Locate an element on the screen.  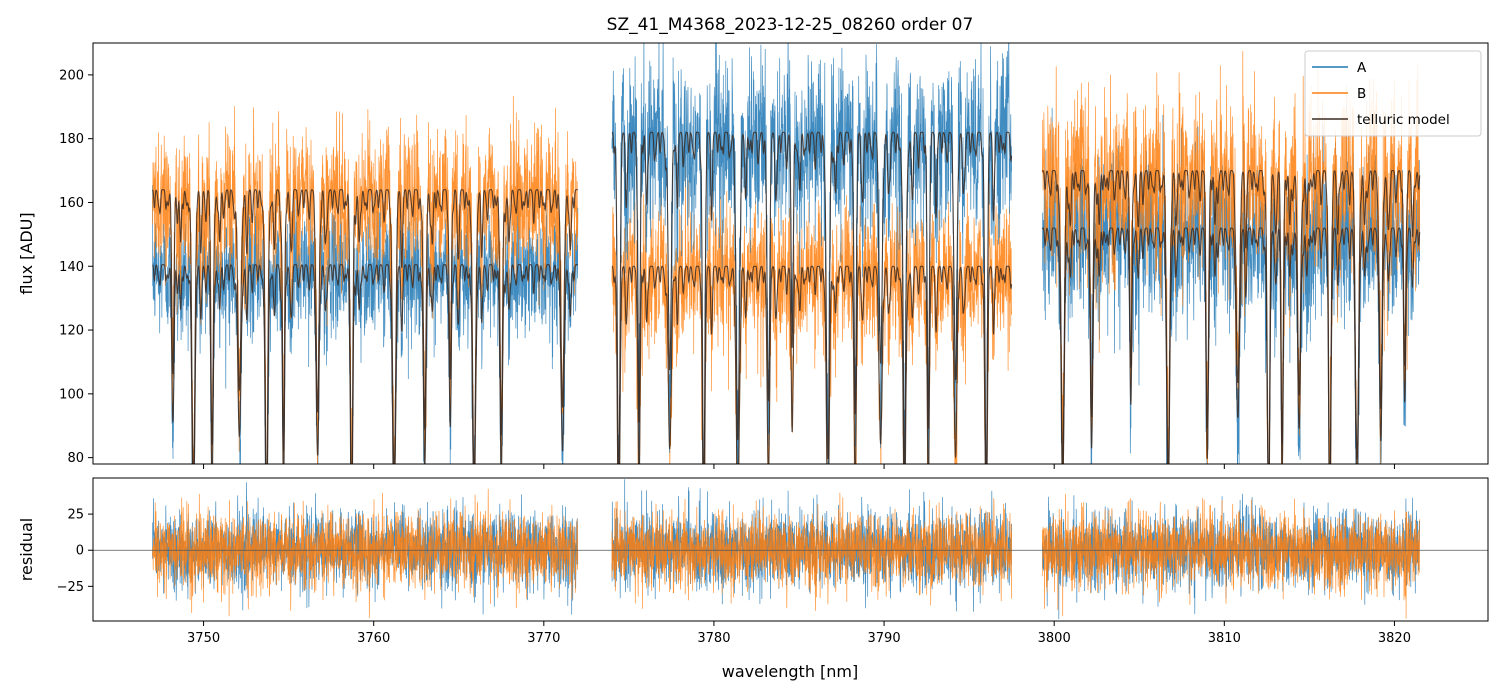
residual-y-tick-label: 0 is located at coordinates (80, 551).